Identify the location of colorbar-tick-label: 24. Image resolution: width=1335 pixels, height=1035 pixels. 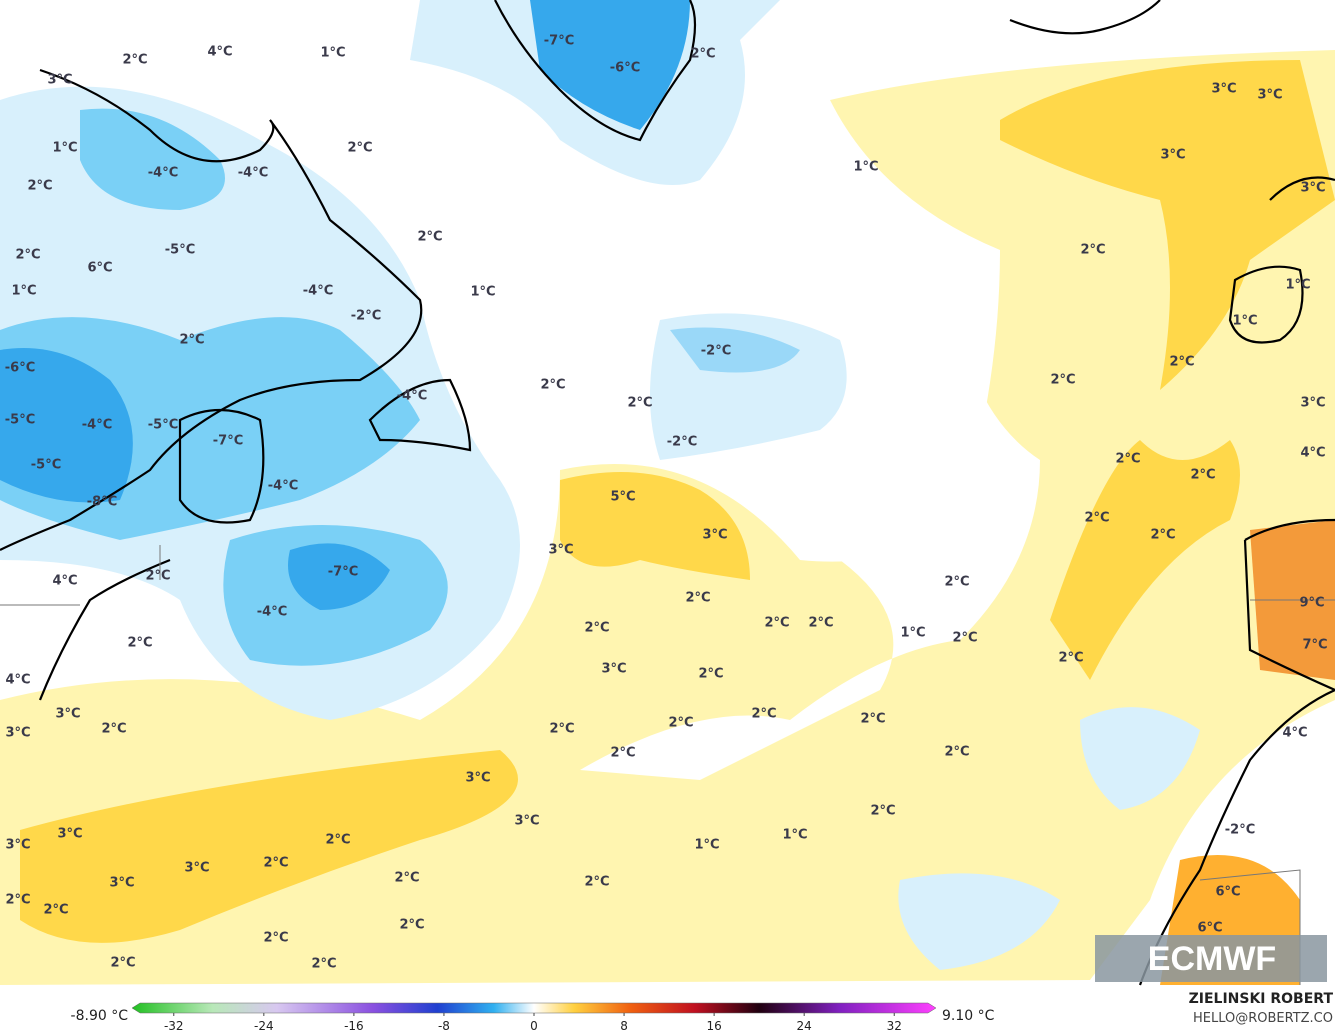
(804, 1026).